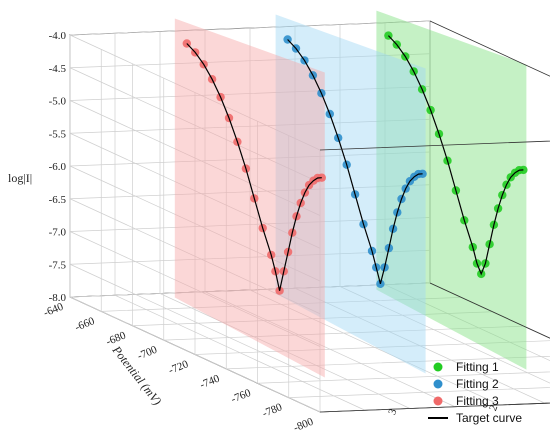 The height and width of the screenshot is (434, 550). I want to click on x-tick-label: -740, so click(210, 381).